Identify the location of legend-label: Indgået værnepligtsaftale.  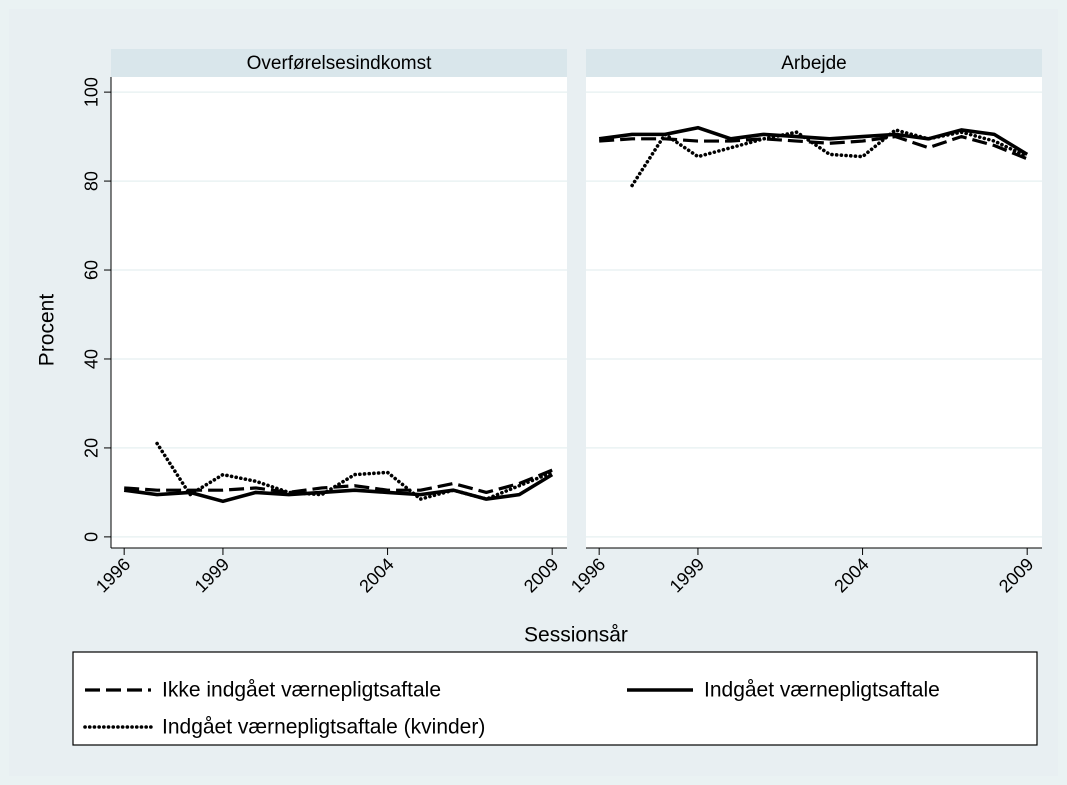
(822, 690).